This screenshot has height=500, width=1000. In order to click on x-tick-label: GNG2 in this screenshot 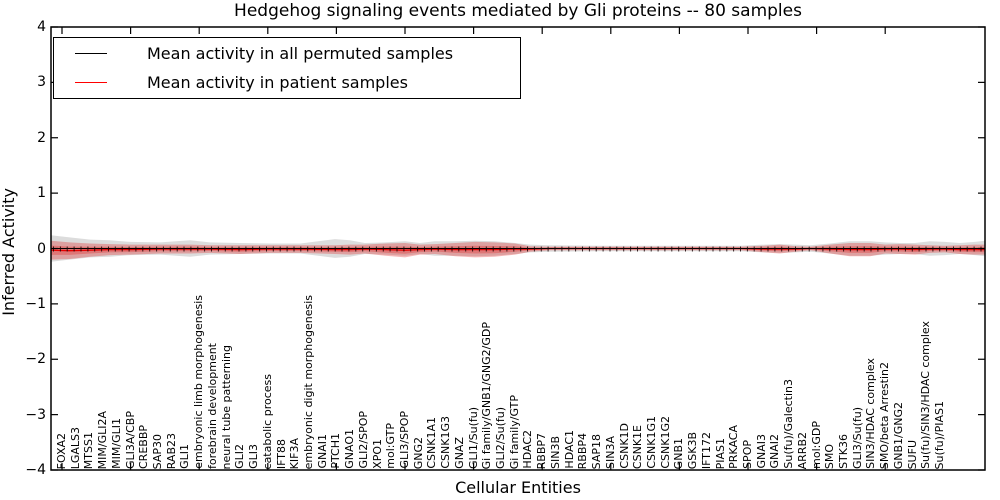, I will do `click(418, 452)`.